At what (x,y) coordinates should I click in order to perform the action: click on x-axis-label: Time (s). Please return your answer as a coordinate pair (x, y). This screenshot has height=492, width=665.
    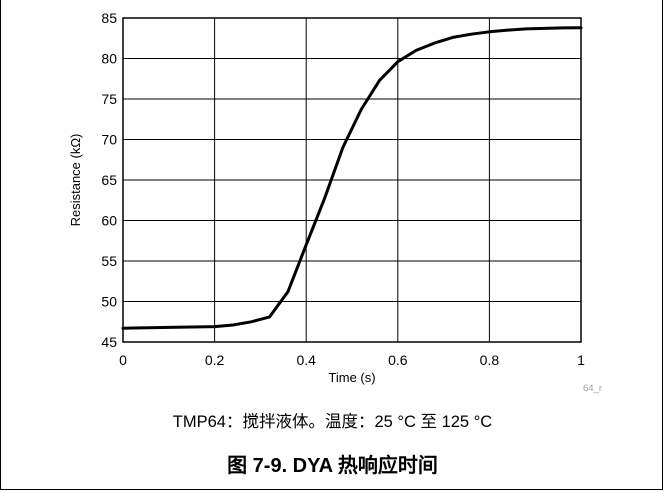
    Looking at the image, I should click on (351, 377).